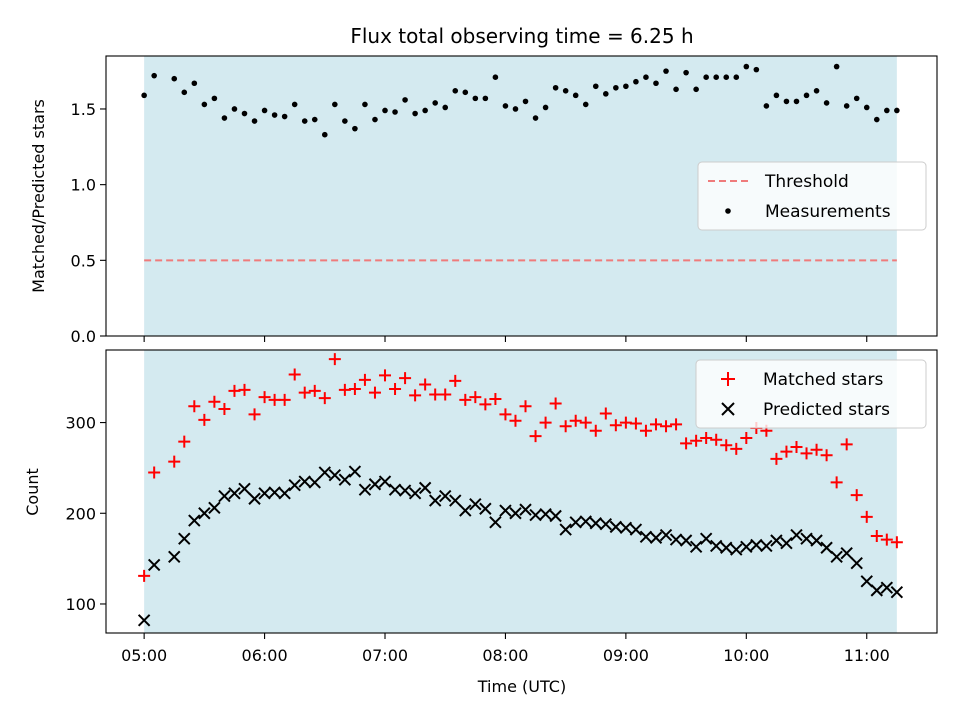 The image size is (960, 720). What do you see at coordinates (728, 409) in the screenshot?
I see `legend-predicted-swatch` at bounding box center [728, 409].